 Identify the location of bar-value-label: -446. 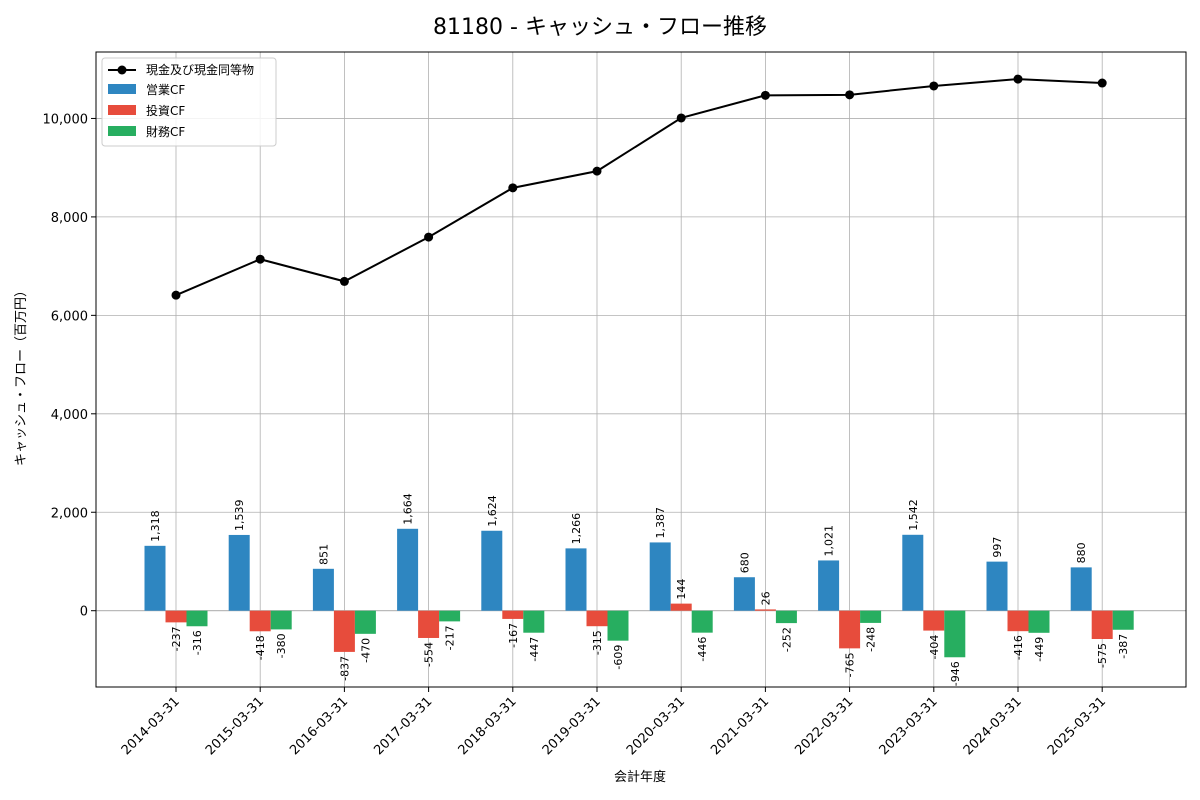
(702, 649).